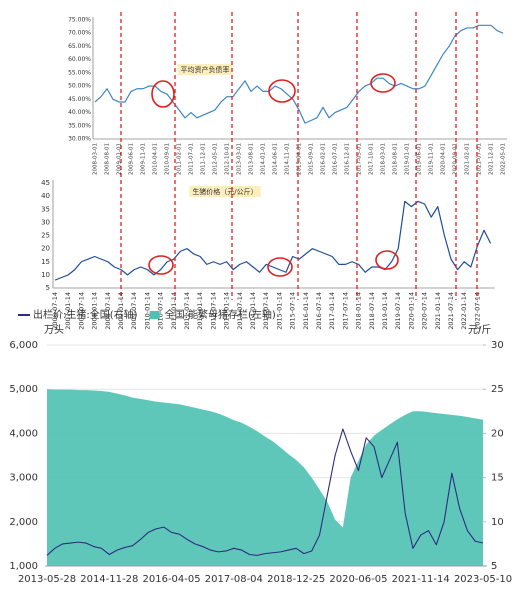 The height and width of the screenshot is (595, 520). Describe the element at coordinates (45, 275) in the screenshot. I see `y-tick-label: 10` at that location.